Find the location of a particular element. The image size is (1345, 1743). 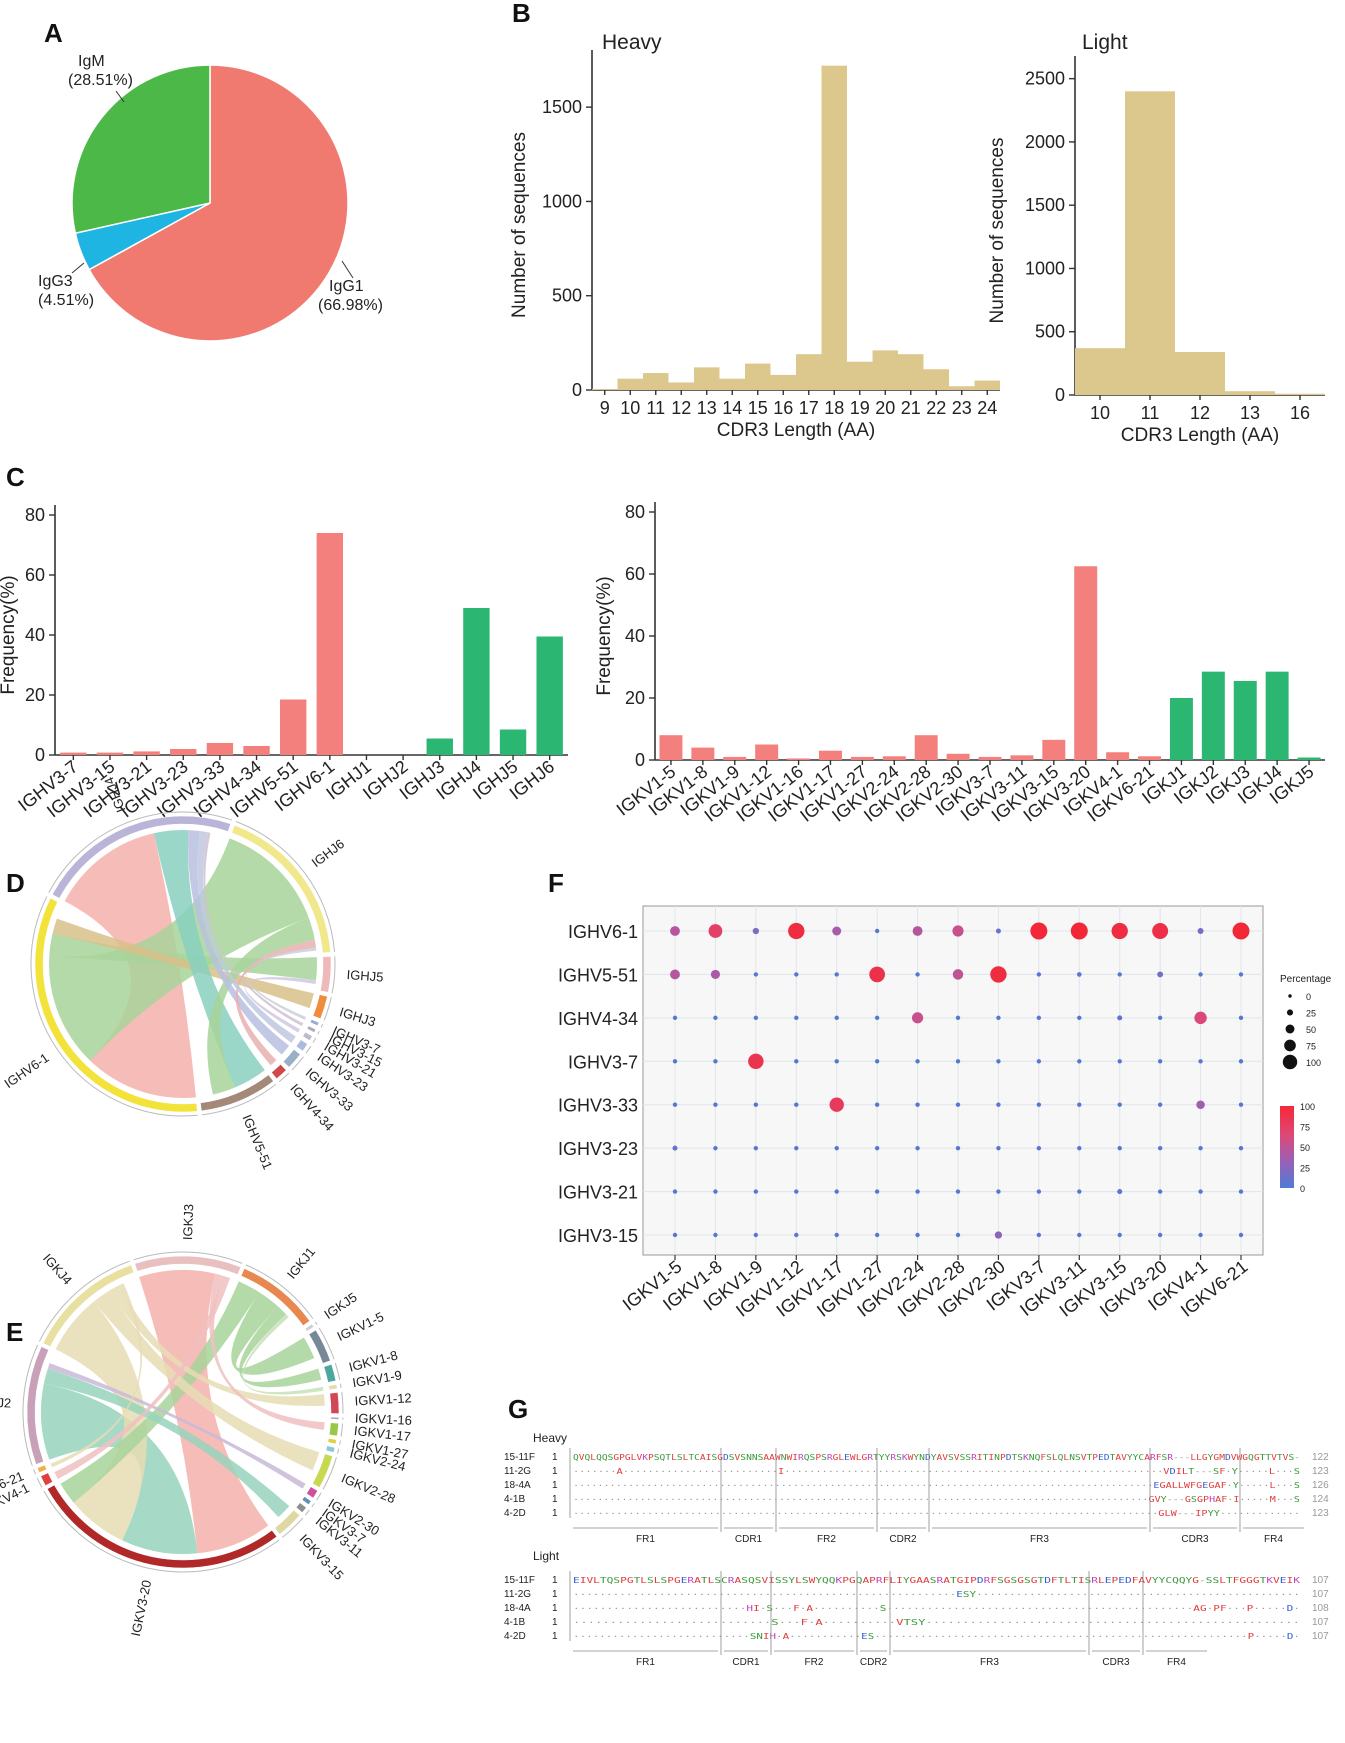

chord-link is located at coordinates (204, 1412).